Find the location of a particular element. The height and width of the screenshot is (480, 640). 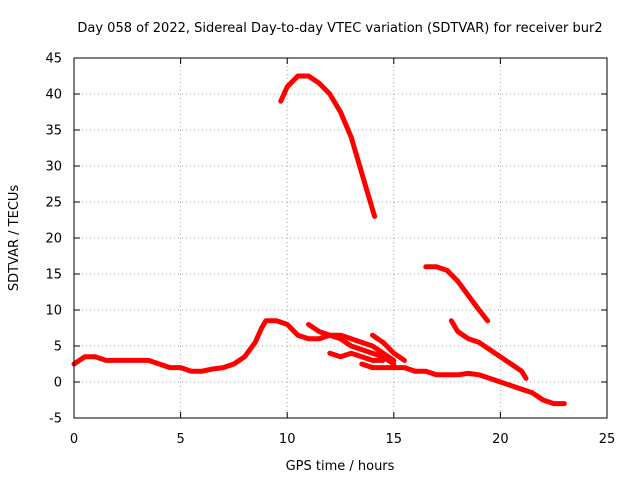

y-tick-label: 45 is located at coordinates (53, 59).